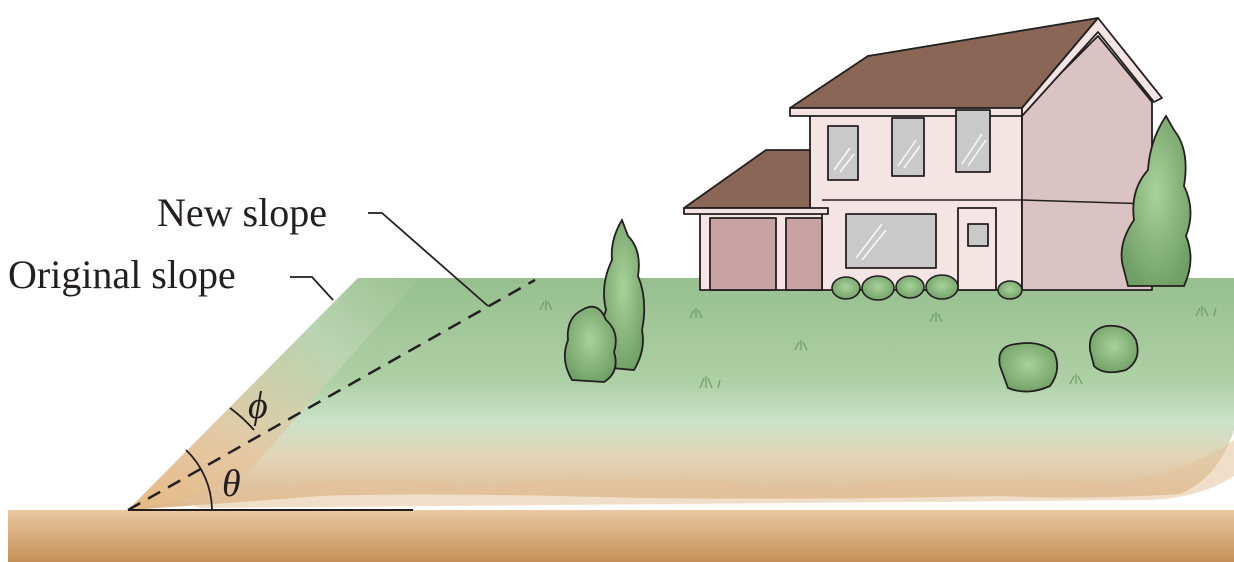  What do you see at coordinates (1114, 349) in the screenshot?
I see `lawn-shrub-right` at bounding box center [1114, 349].